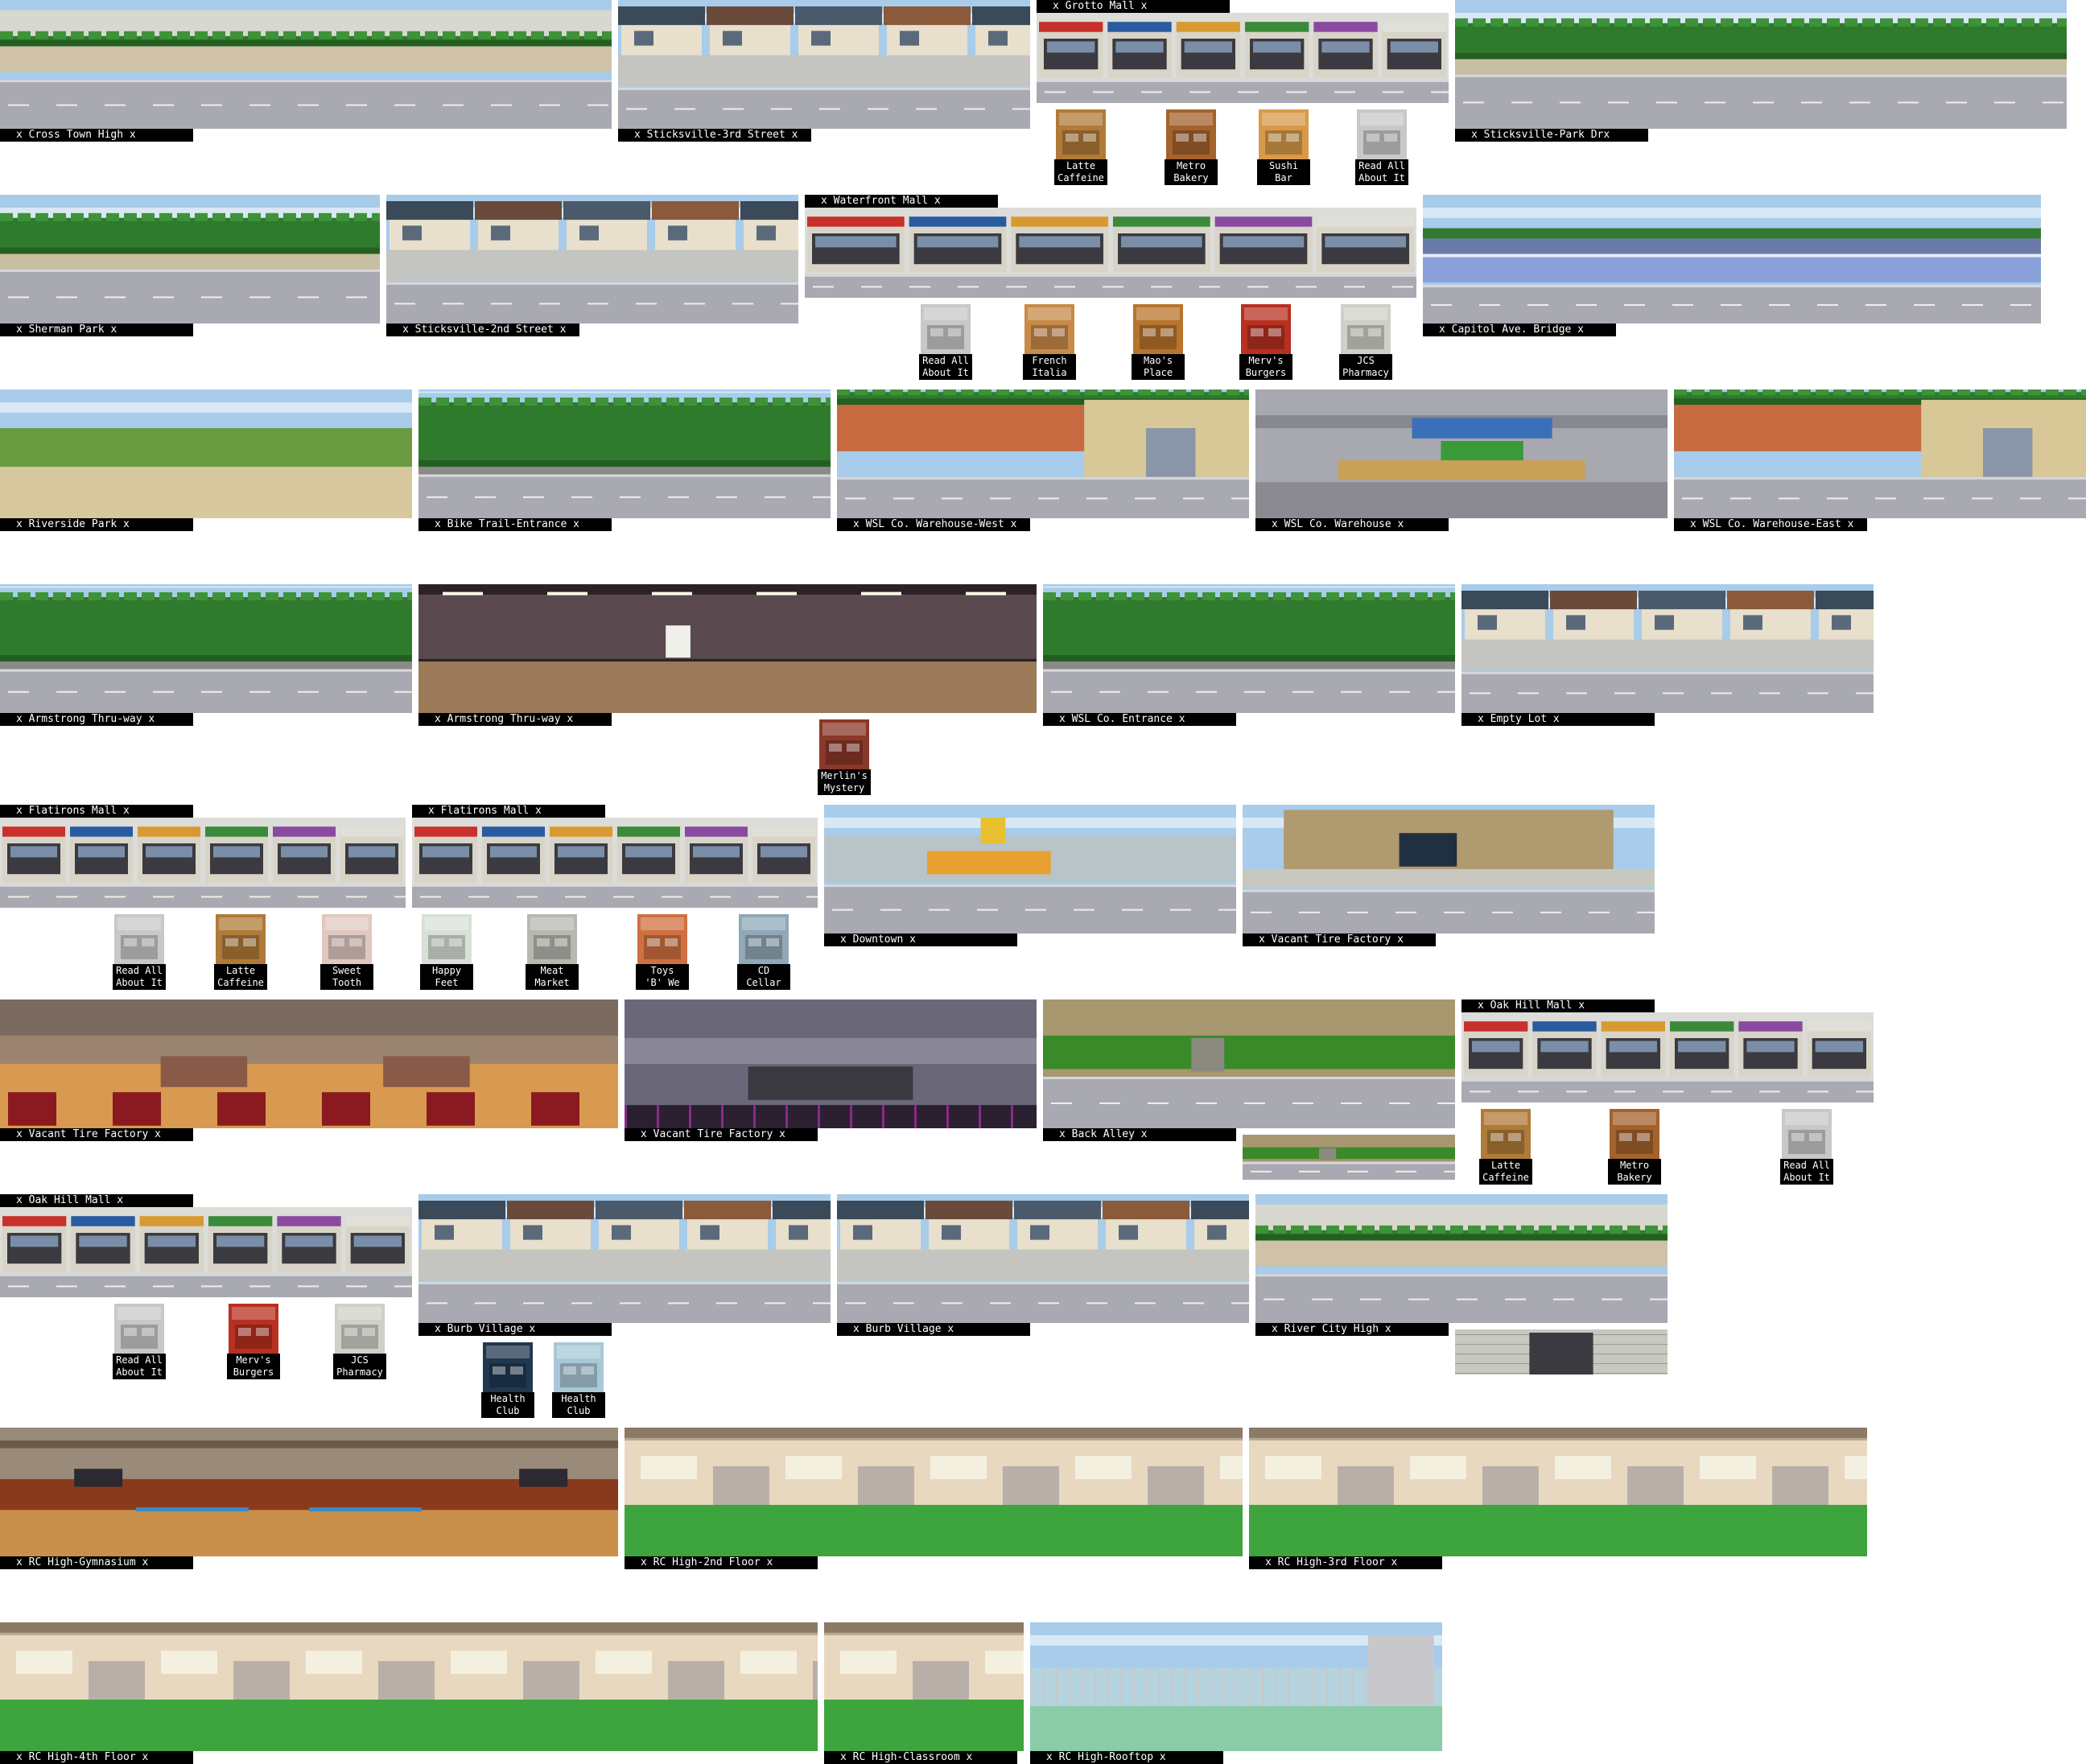  I want to click on scene-field, so click(206, 453).